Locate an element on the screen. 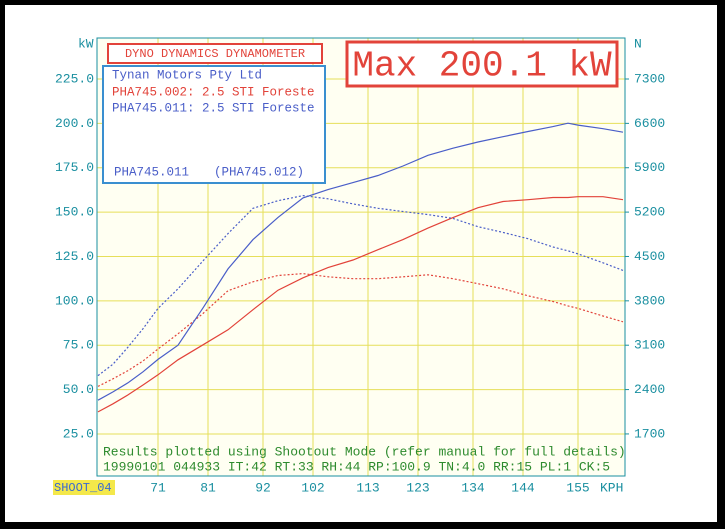 This screenshot has width=725, height=529. y-tick-label: 100.0 is located at coordinates (74, 300).